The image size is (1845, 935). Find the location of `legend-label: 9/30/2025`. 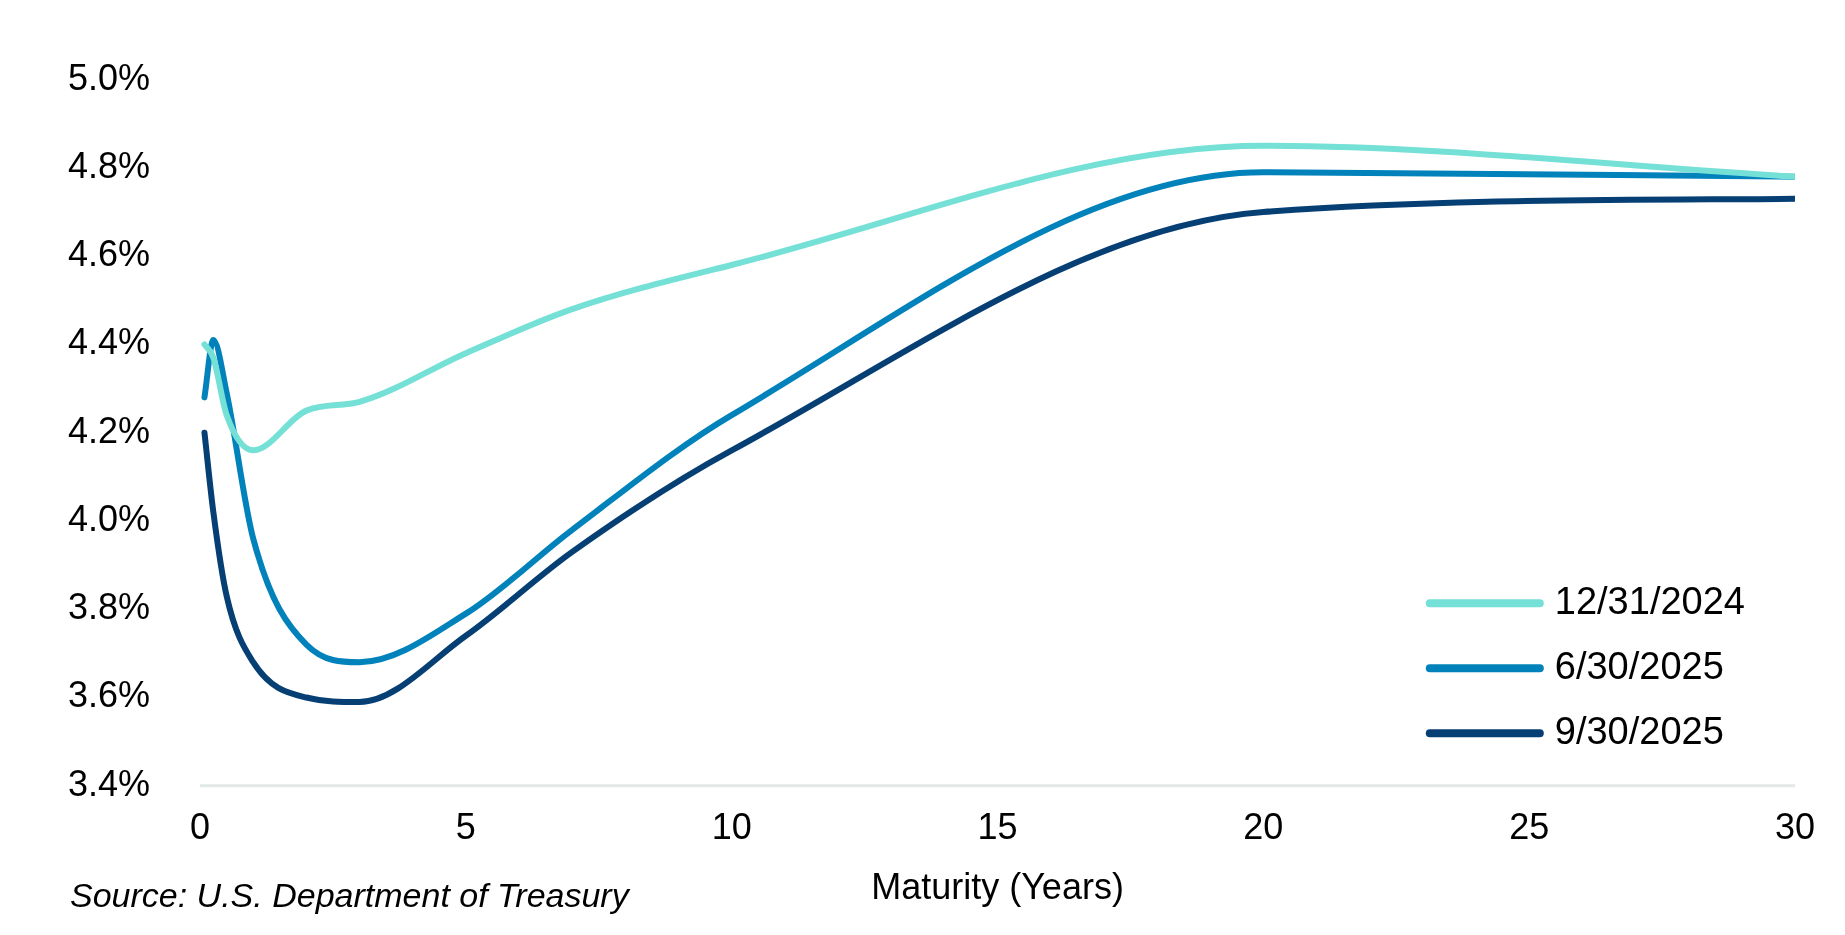

legend-label: 9/30/2025 is located at coordinates (1639, 730).